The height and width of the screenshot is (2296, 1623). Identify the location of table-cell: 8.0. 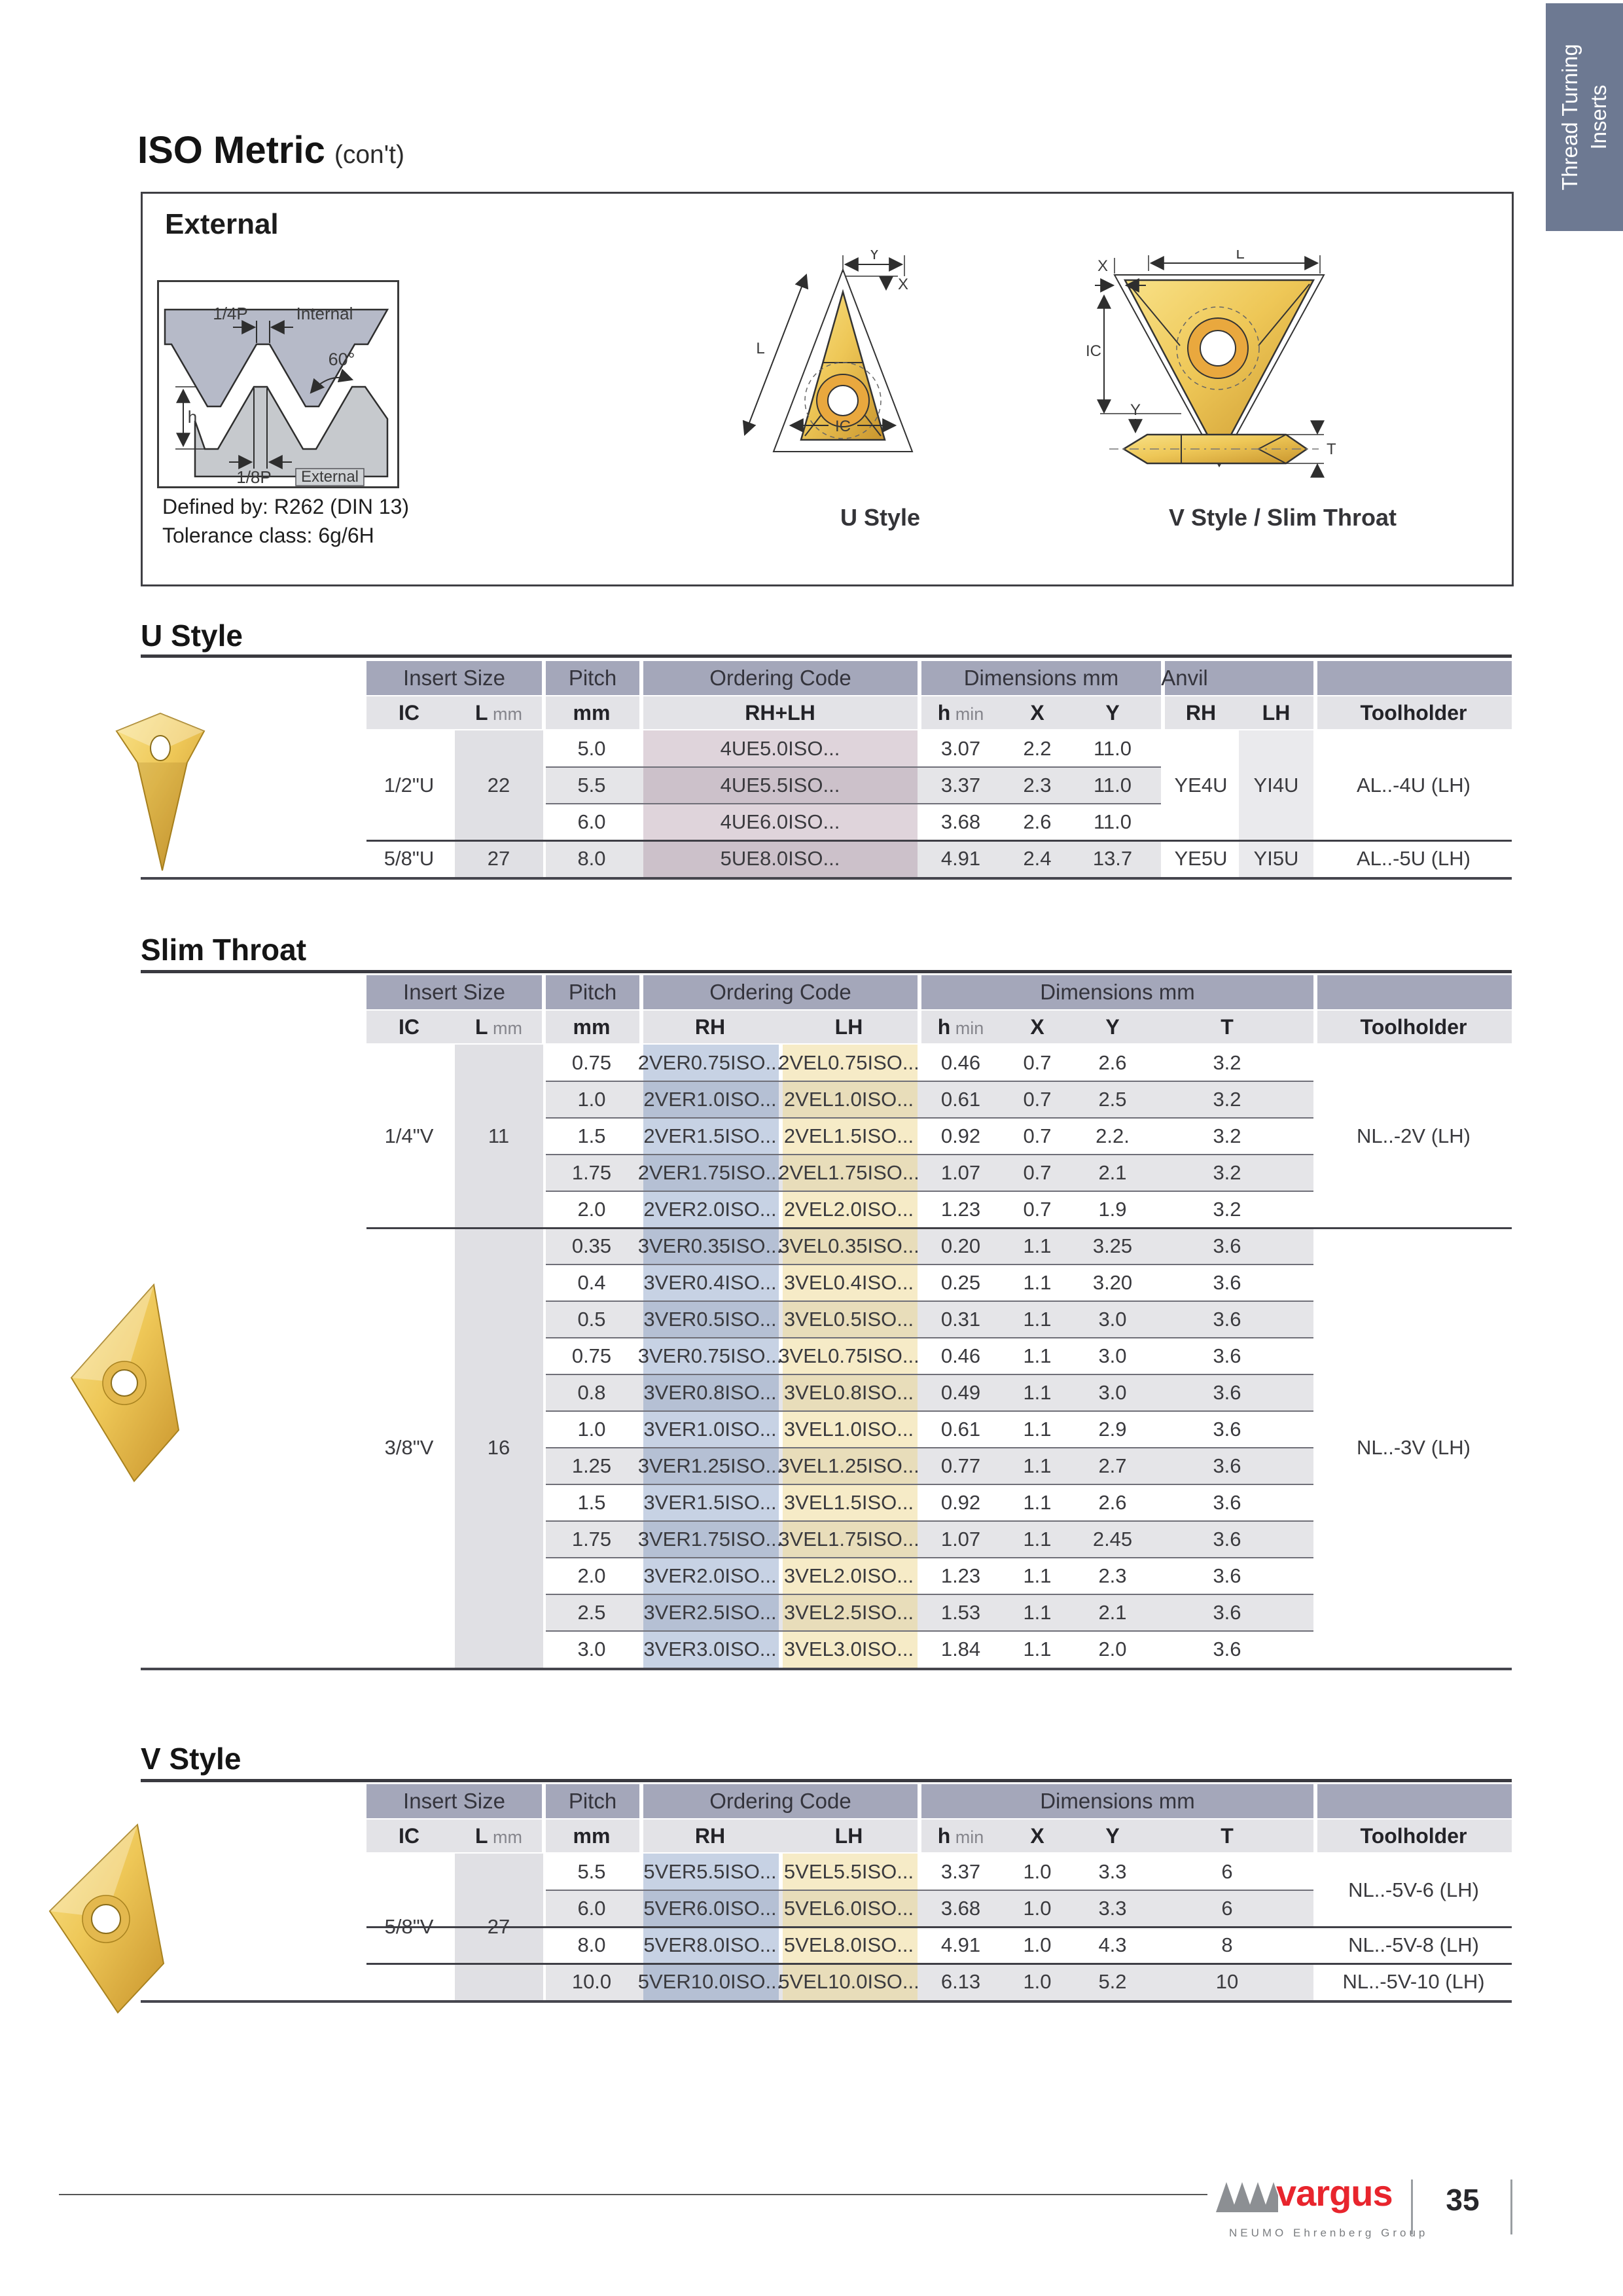
(591, 858).